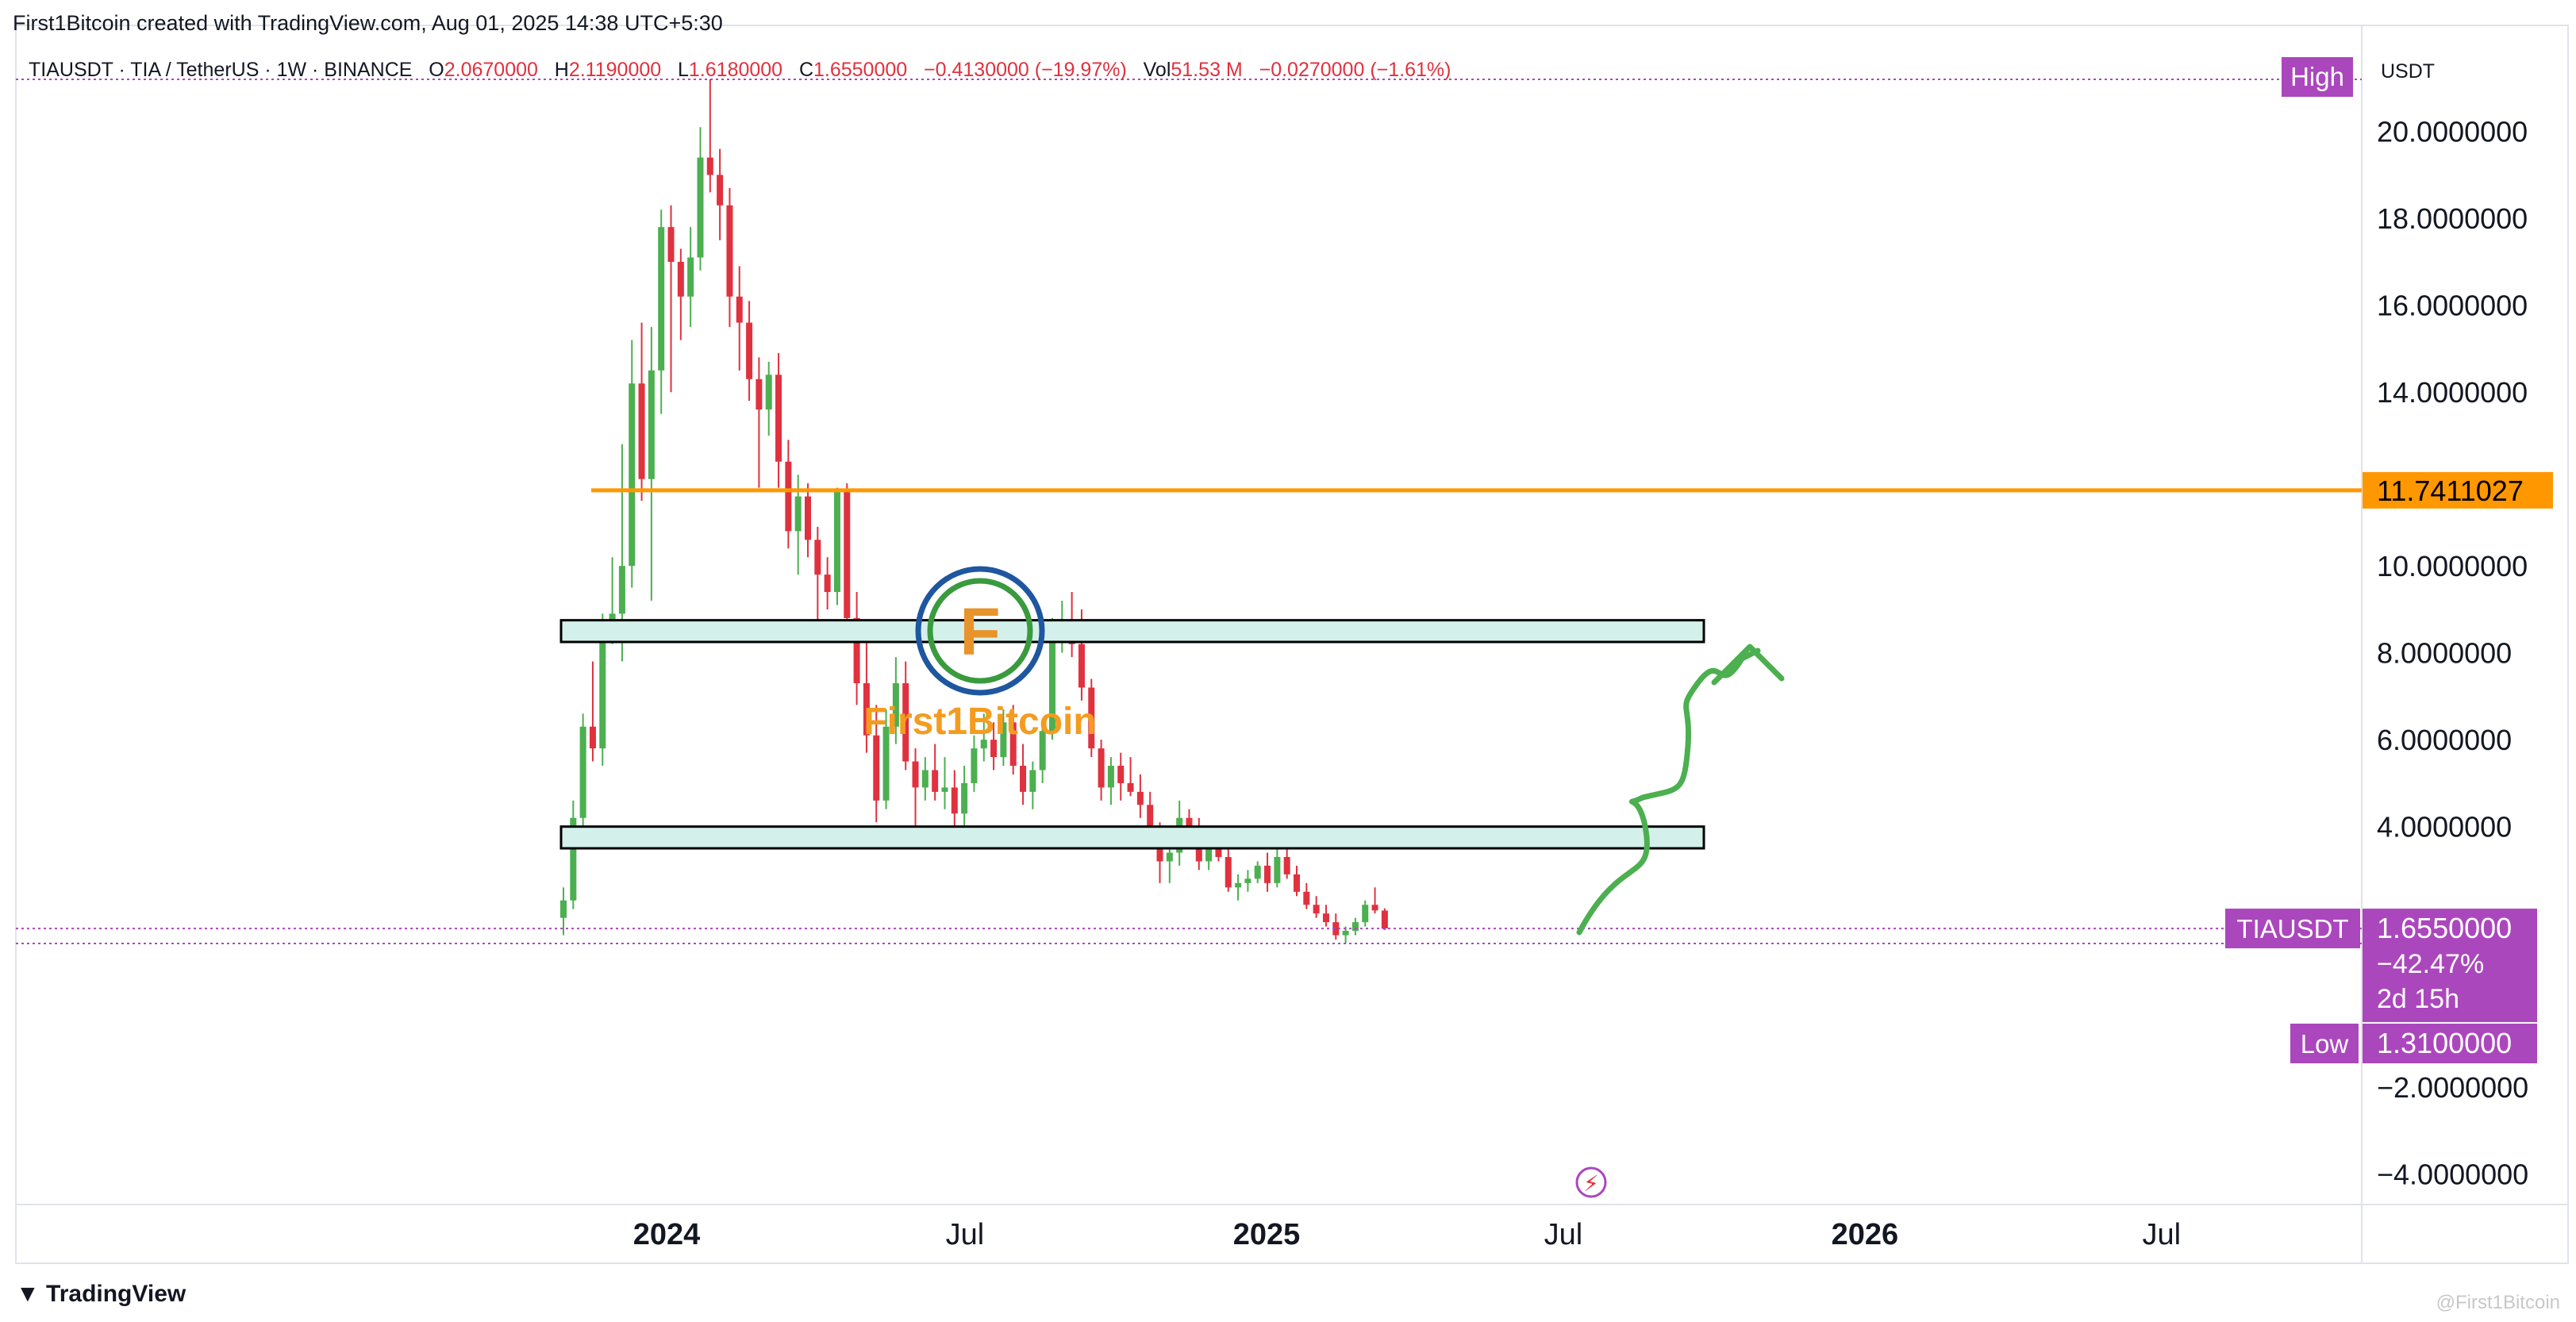  Describe the element at coordinates (2430, 964) in the screenshot. I see `last-price-change: −42.47%` at that location.